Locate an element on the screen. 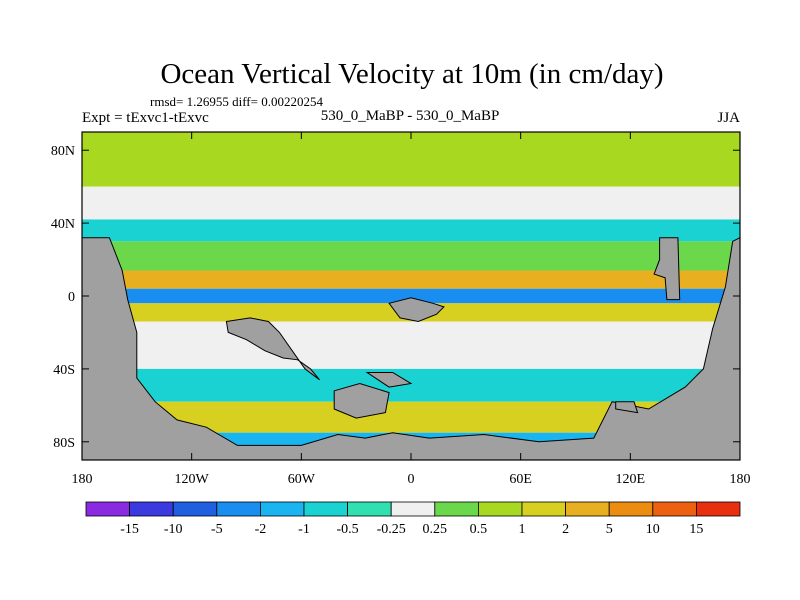 This screenshot has height=600, width=800. x-tick-label-4: 60E is located at coordinates (520, 479).